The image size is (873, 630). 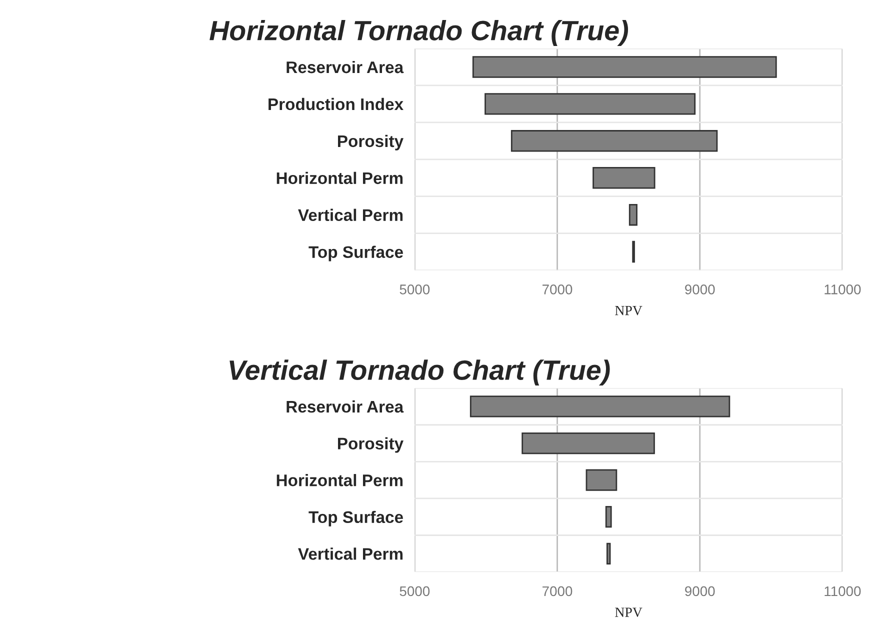 What do you see at coordinates (420, 373) in the screenshot?
I see `chart-title: Vertical Tornado Chart (True)` at bounding box center [420, 373].